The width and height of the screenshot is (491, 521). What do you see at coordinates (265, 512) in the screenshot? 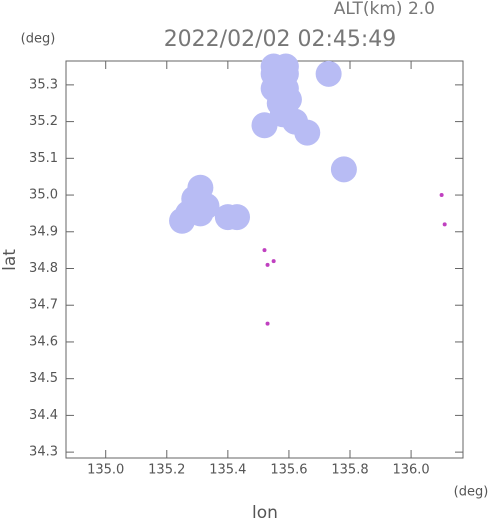
I see `x-label: lon` at bounding box center [265, 512].